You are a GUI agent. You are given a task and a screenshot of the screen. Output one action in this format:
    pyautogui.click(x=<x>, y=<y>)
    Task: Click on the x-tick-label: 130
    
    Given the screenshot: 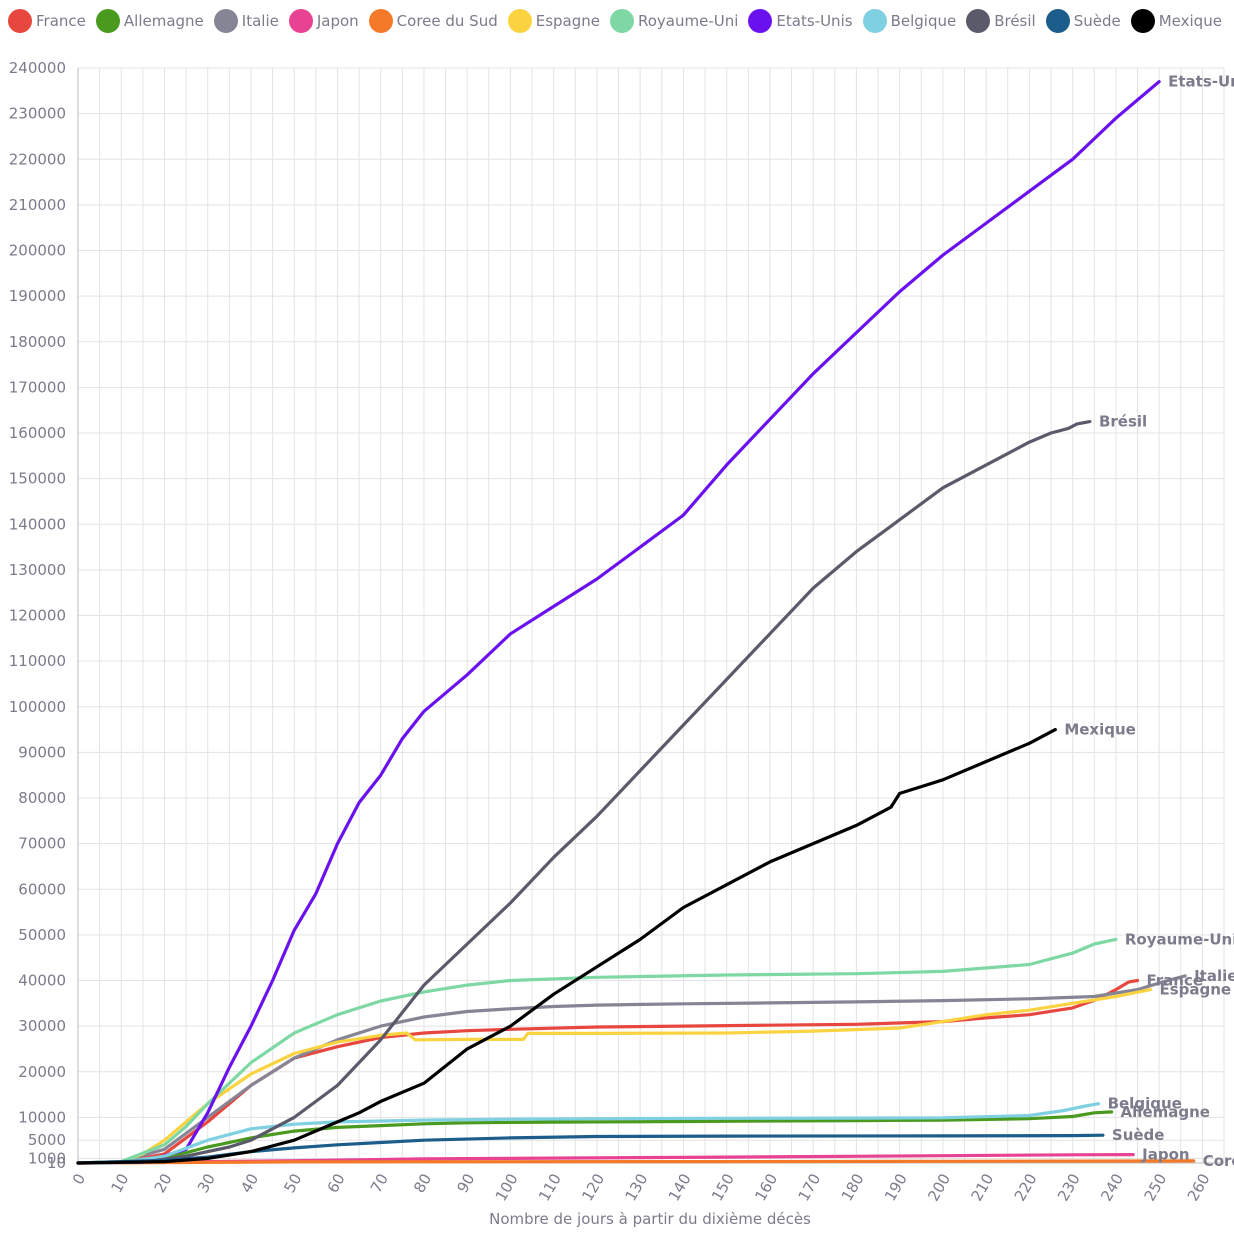 What is the action you would take?
    pyautogui.click(x=637, y=1188)
    